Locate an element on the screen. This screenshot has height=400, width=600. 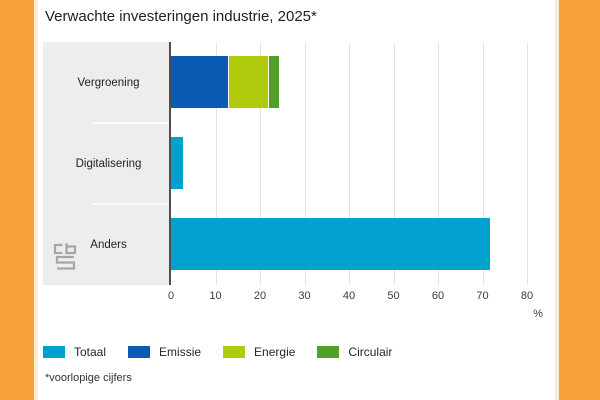
x-tick-70: 70 is located at coordinates (482, 296).